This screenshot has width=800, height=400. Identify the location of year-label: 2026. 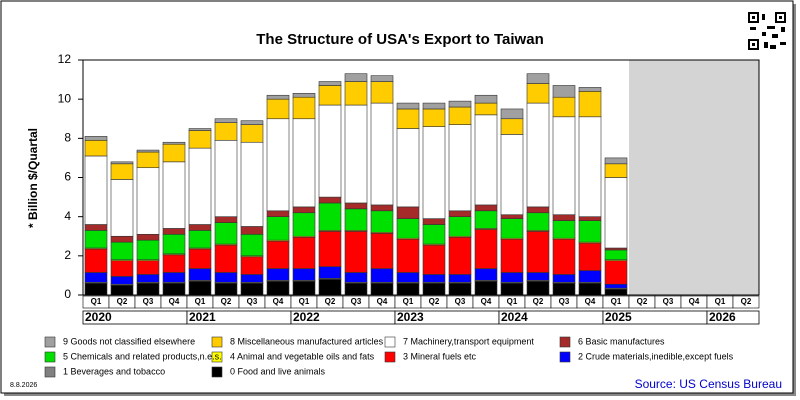
(722, 317).